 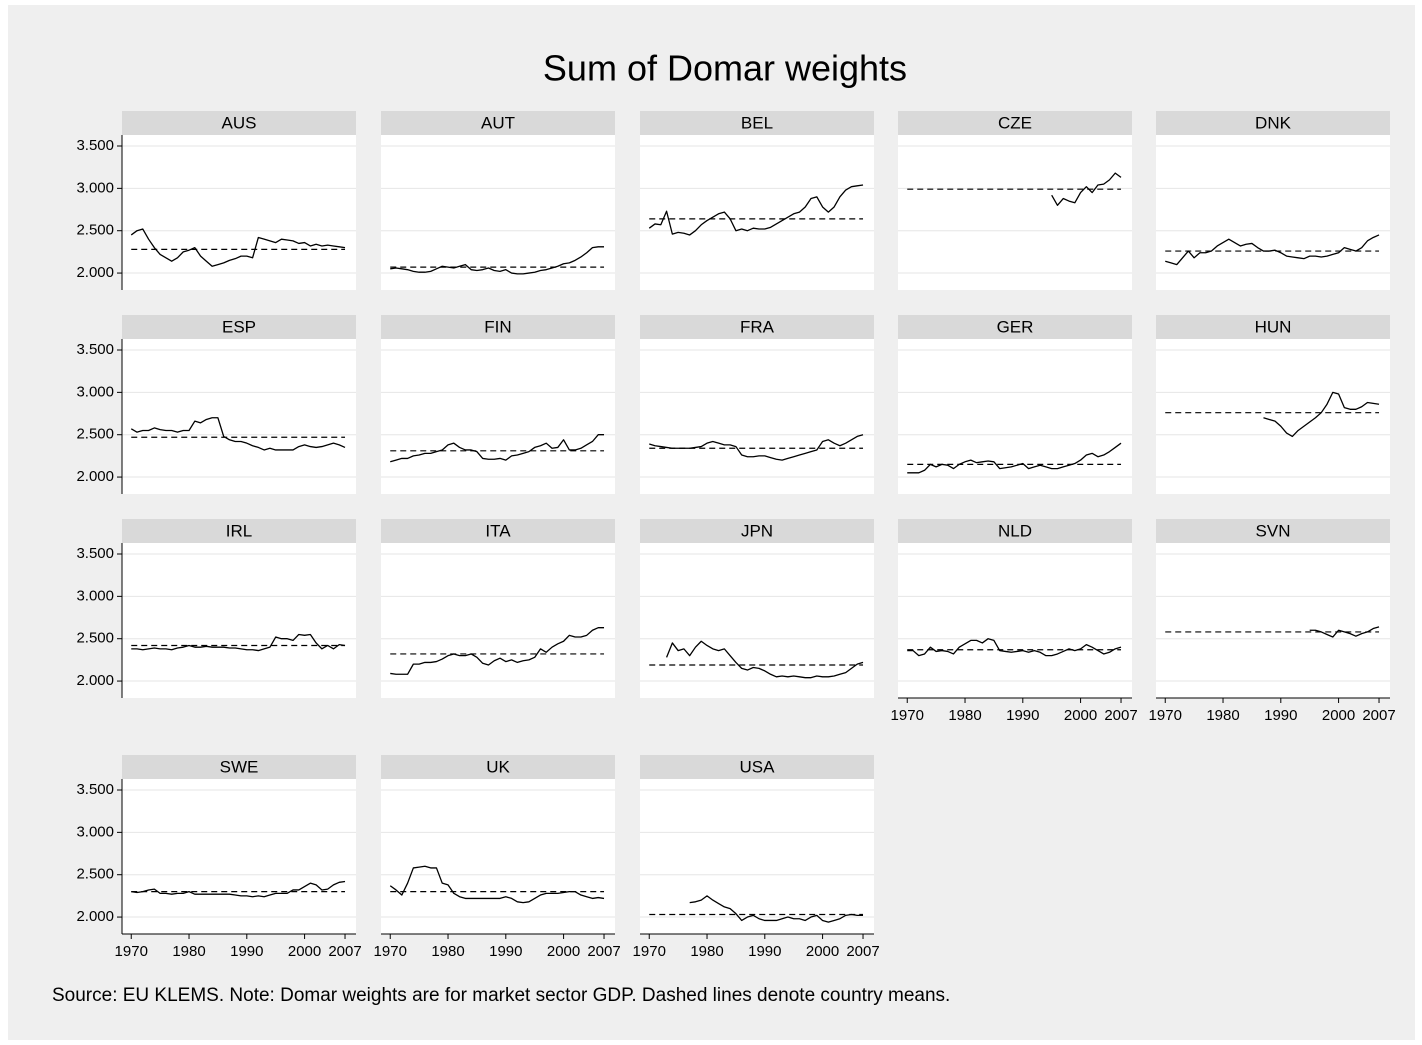 I want to click on panel-title: ESP, so click(x=239, y=326).